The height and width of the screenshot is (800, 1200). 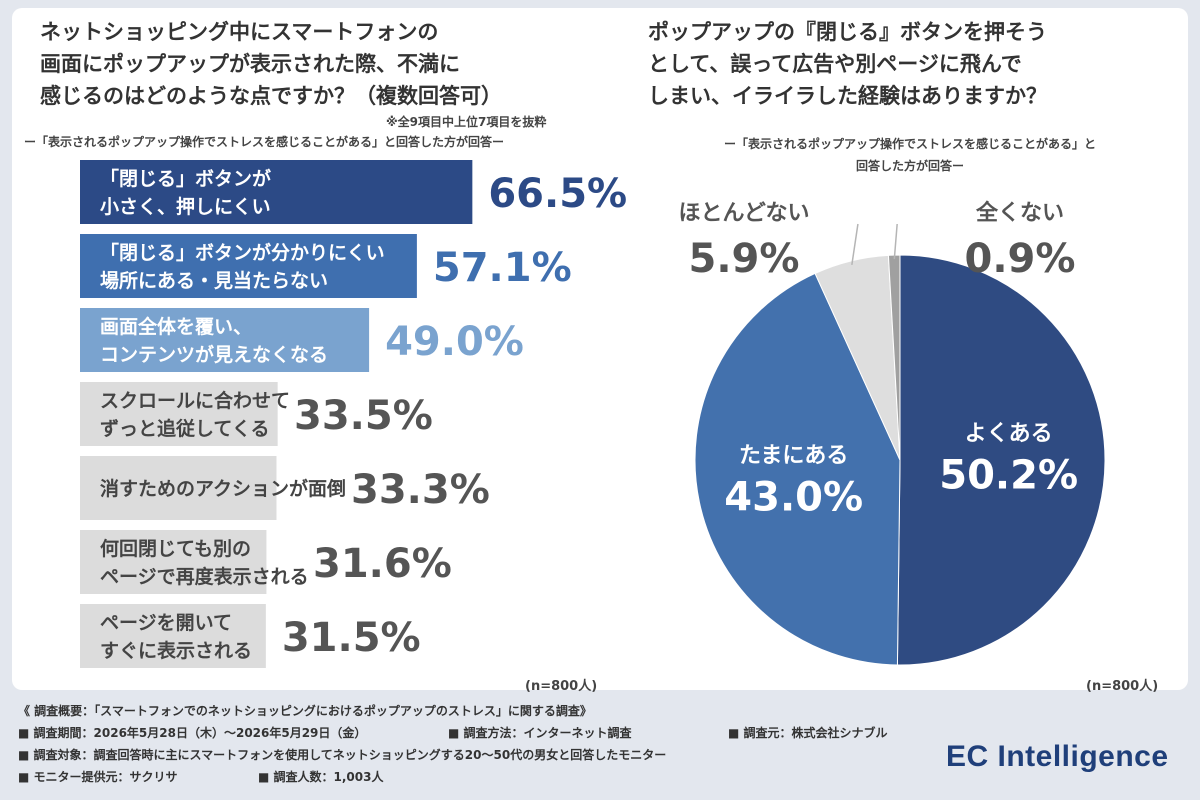 What do you see at coordinates (1020, 259) in the screenshot?
I see `slice-value: 0.9%` at bounding box center [1020, 259].